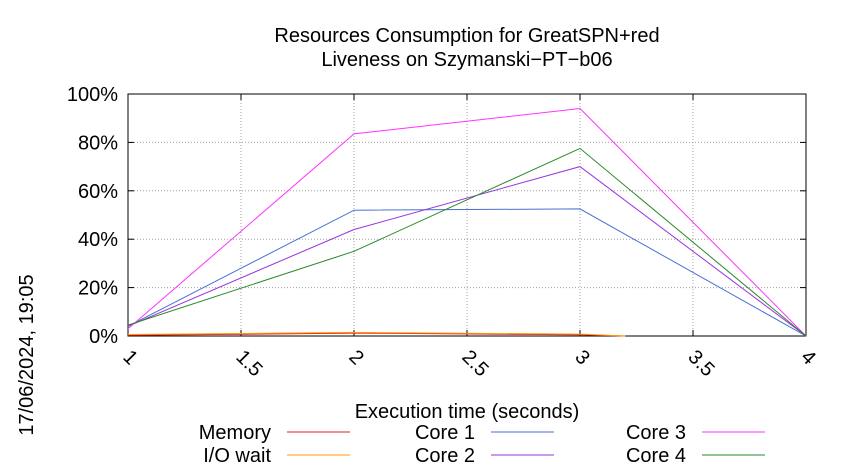  I want to click on legend-label-core-1: Core 1, so click(445, 433).